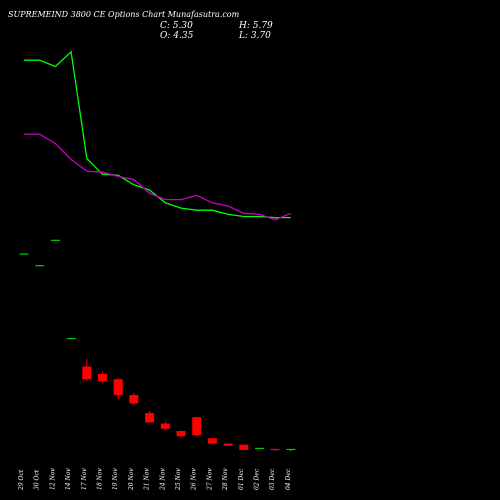  I want to click on x-tick-label: 20 Nov, so click(131, 479).